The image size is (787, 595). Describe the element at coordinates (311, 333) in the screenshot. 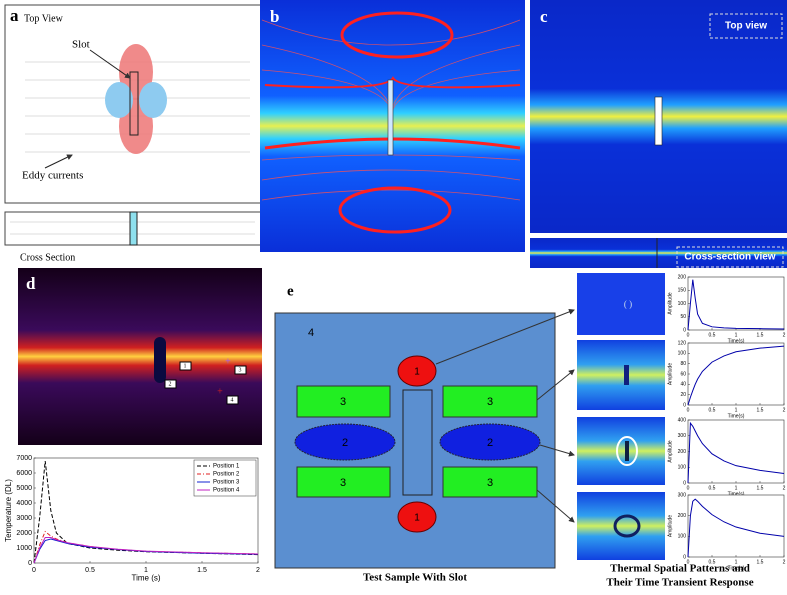

I see `region-label: 4` at that location.